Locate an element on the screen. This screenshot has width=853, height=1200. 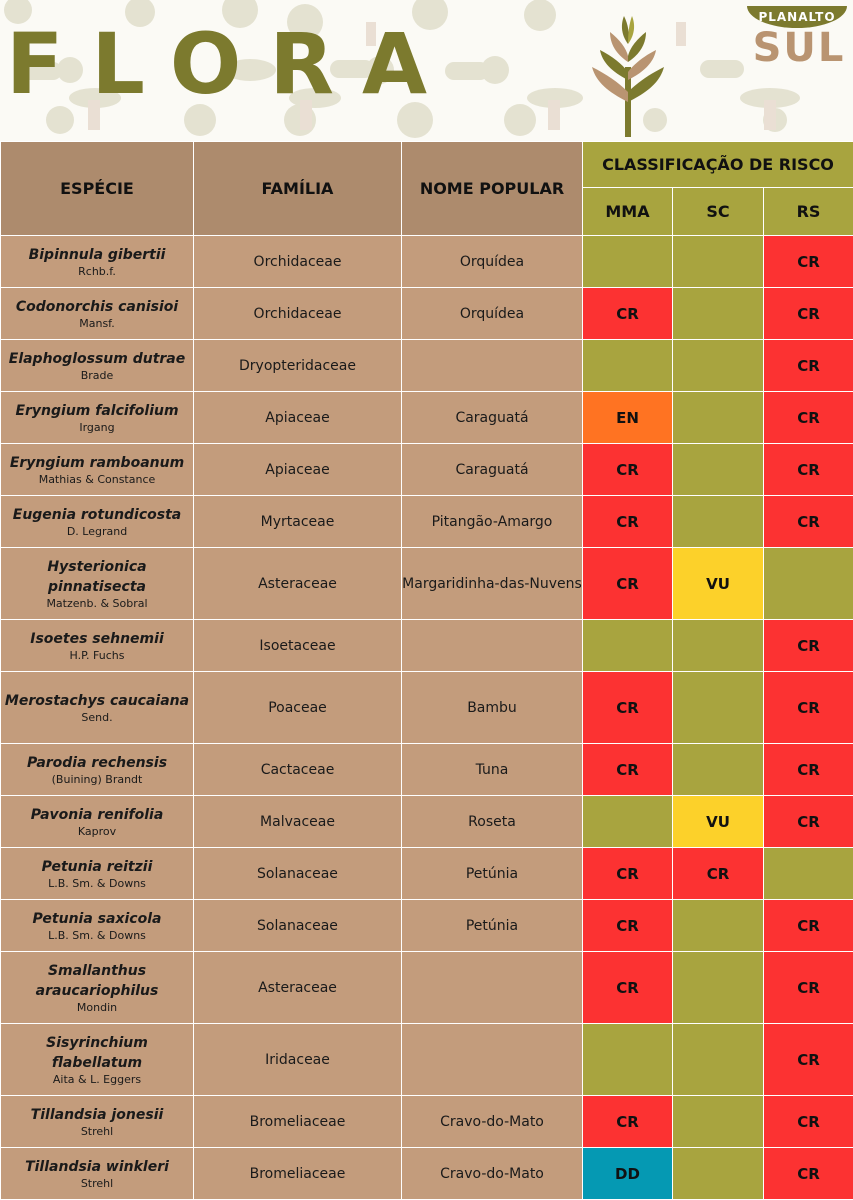
species-cell: Isoetes sehnemii H.P. Fuchs is located at coordinates (97, 645).